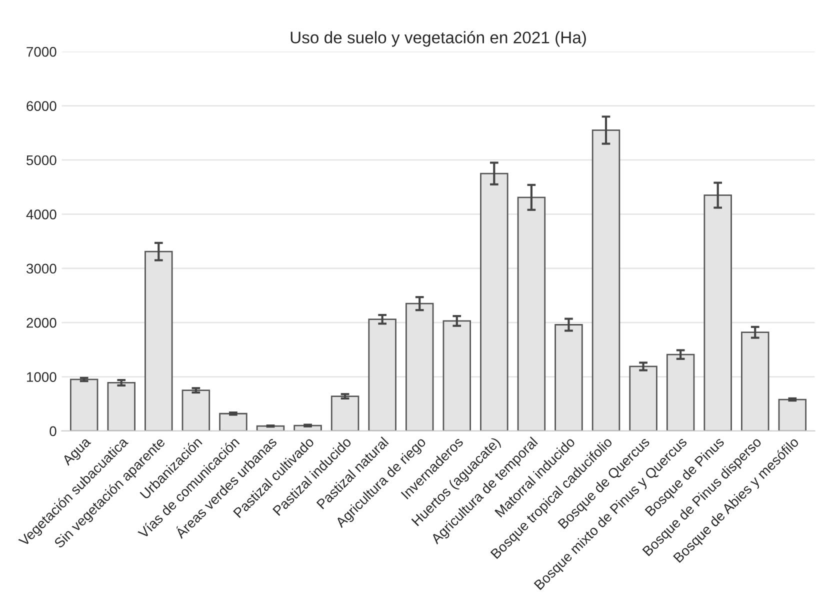  Describe the element at coordinates (41, 51) in the screenshot. I see `y-tick-label: 7000` at that location.